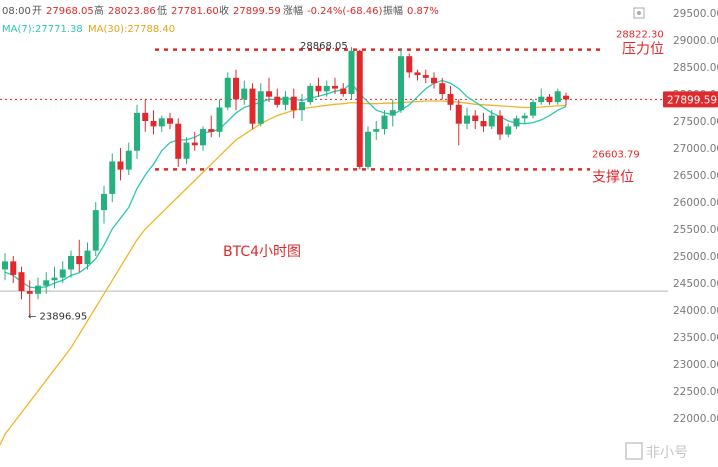  What do you see at coordinates (616, 154) in the screenshot?
I see `support-value-label: 26603.79` at bounding box center [616, 154].